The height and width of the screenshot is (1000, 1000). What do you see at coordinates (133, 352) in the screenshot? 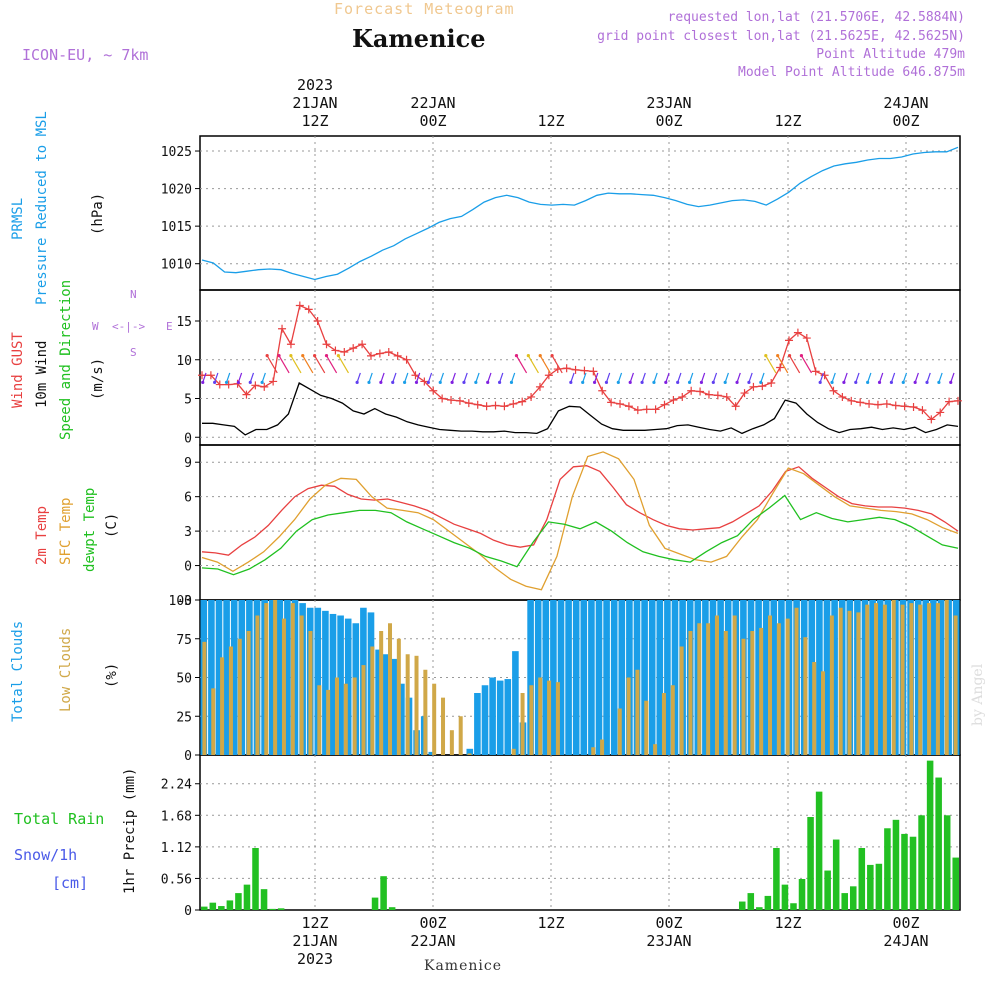
I see `compass-s: S` at bounding box center [133, 352].